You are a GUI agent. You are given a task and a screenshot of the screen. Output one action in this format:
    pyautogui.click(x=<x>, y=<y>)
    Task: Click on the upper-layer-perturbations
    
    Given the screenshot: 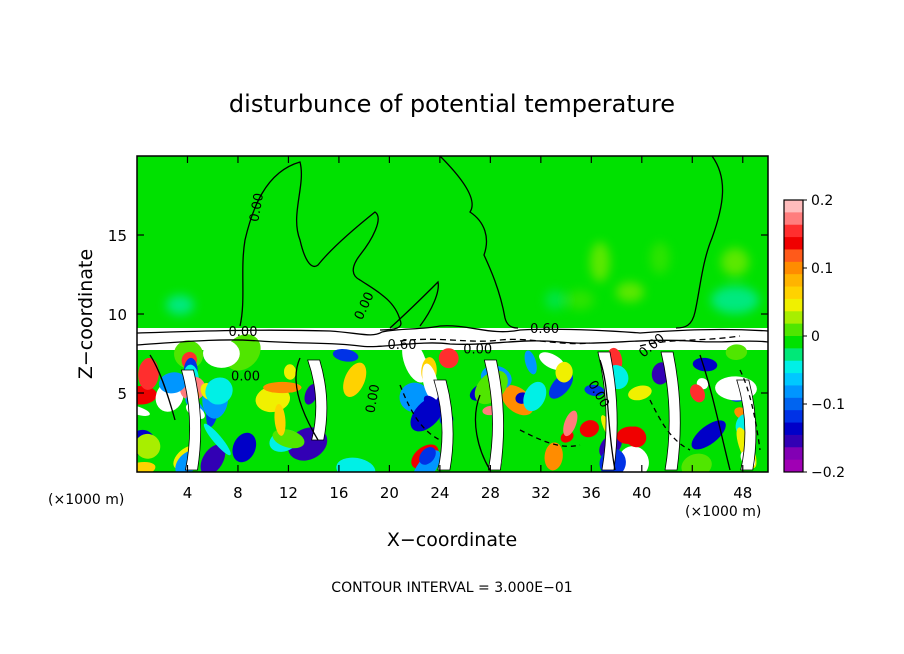 What is the action you would take?
    pyautogui.click(x=462, y=278)
    